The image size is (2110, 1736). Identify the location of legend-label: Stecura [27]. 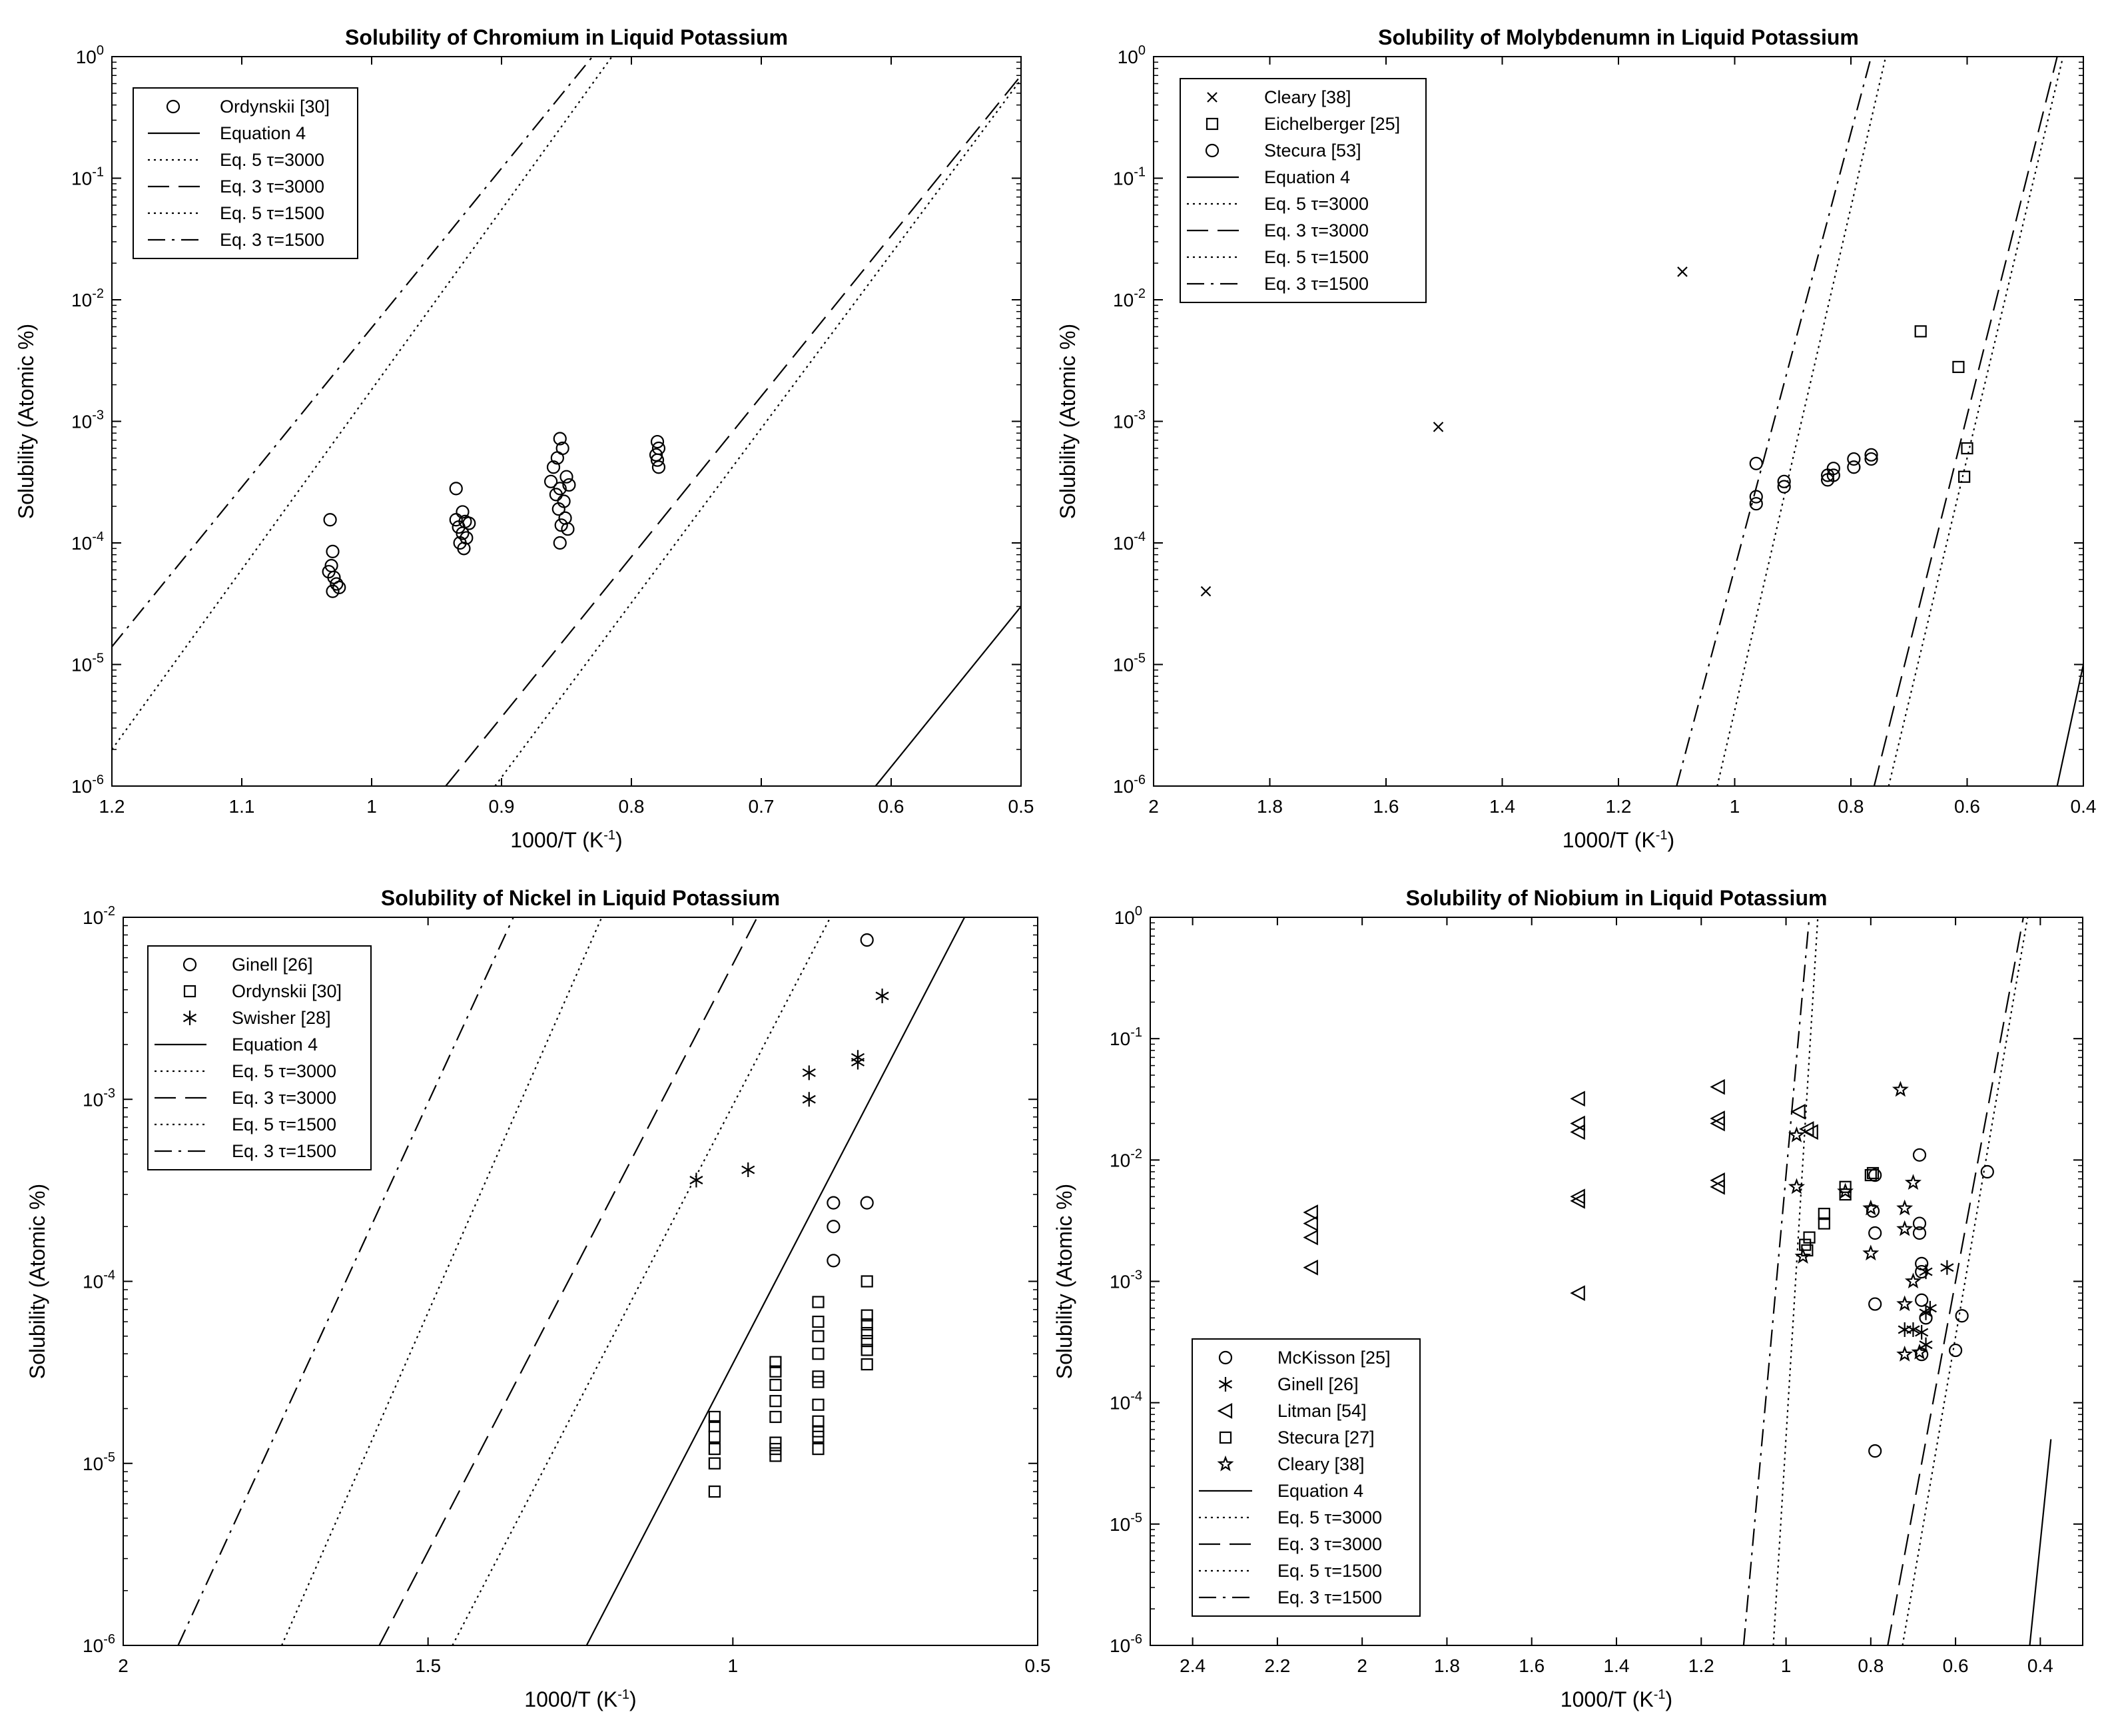
(1326, 1438).